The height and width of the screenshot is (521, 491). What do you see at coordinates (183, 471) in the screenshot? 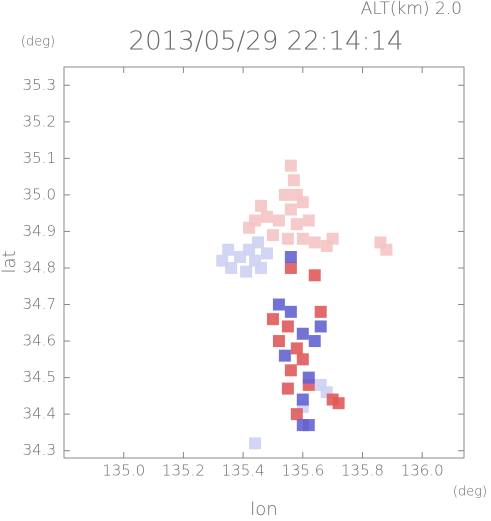
I see `x-tick-label: 135.2` at bounding box center [183, 471].